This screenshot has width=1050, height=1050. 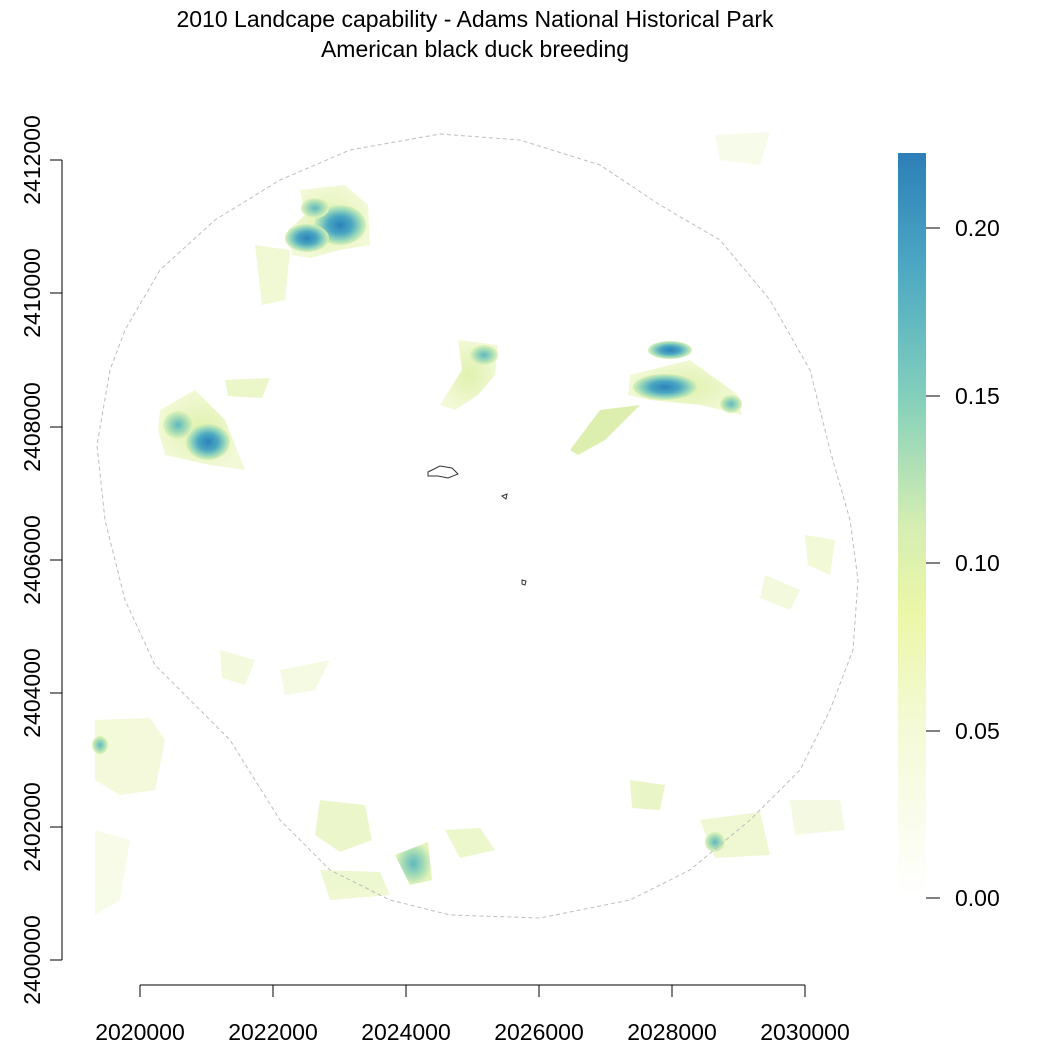 I want to click on x-tick-2022000: 2022000, so click(x=273, y=1032).